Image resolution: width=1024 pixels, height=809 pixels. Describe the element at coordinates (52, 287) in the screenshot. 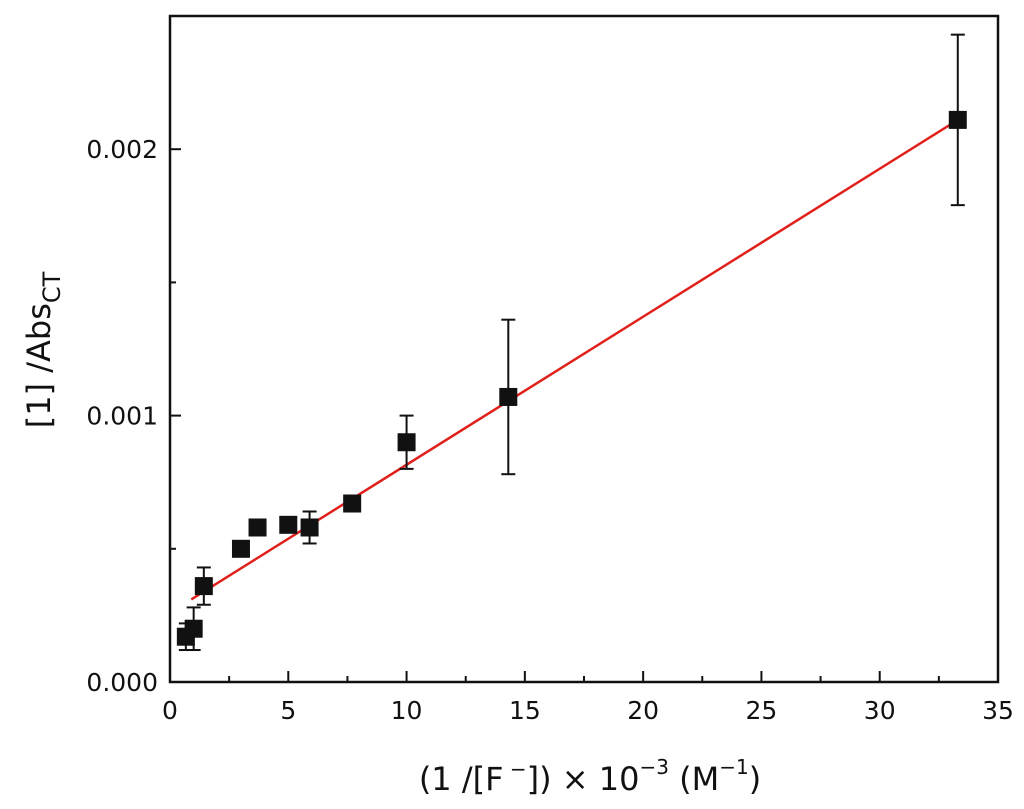

I see `y-title-sub: CT` at that location.